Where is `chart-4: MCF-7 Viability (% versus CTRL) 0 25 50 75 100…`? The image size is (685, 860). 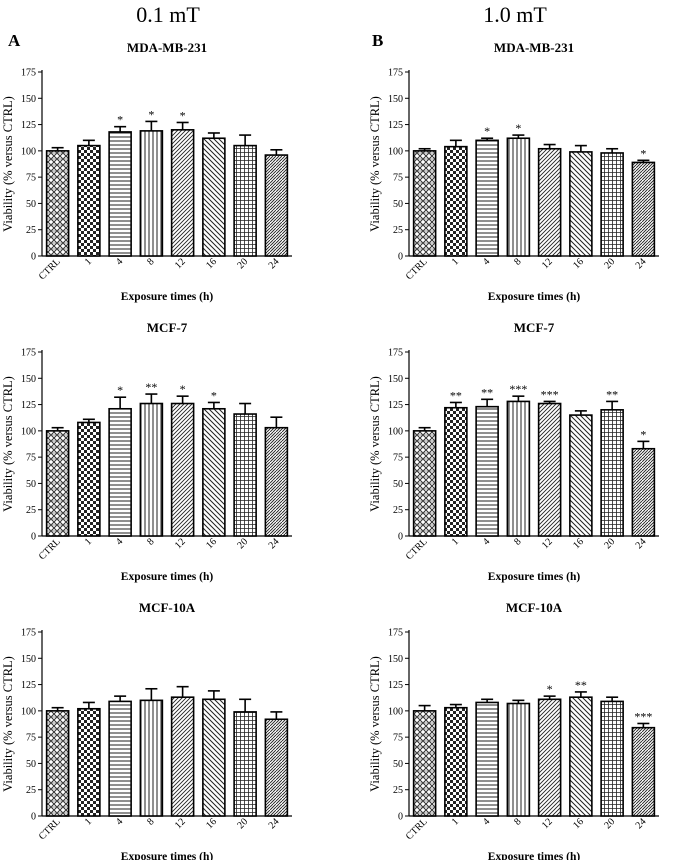 chart-4: MCF-7 Viability (% versus CTRL) 0 25 50 75 100… is located at coordinates (513, 451).